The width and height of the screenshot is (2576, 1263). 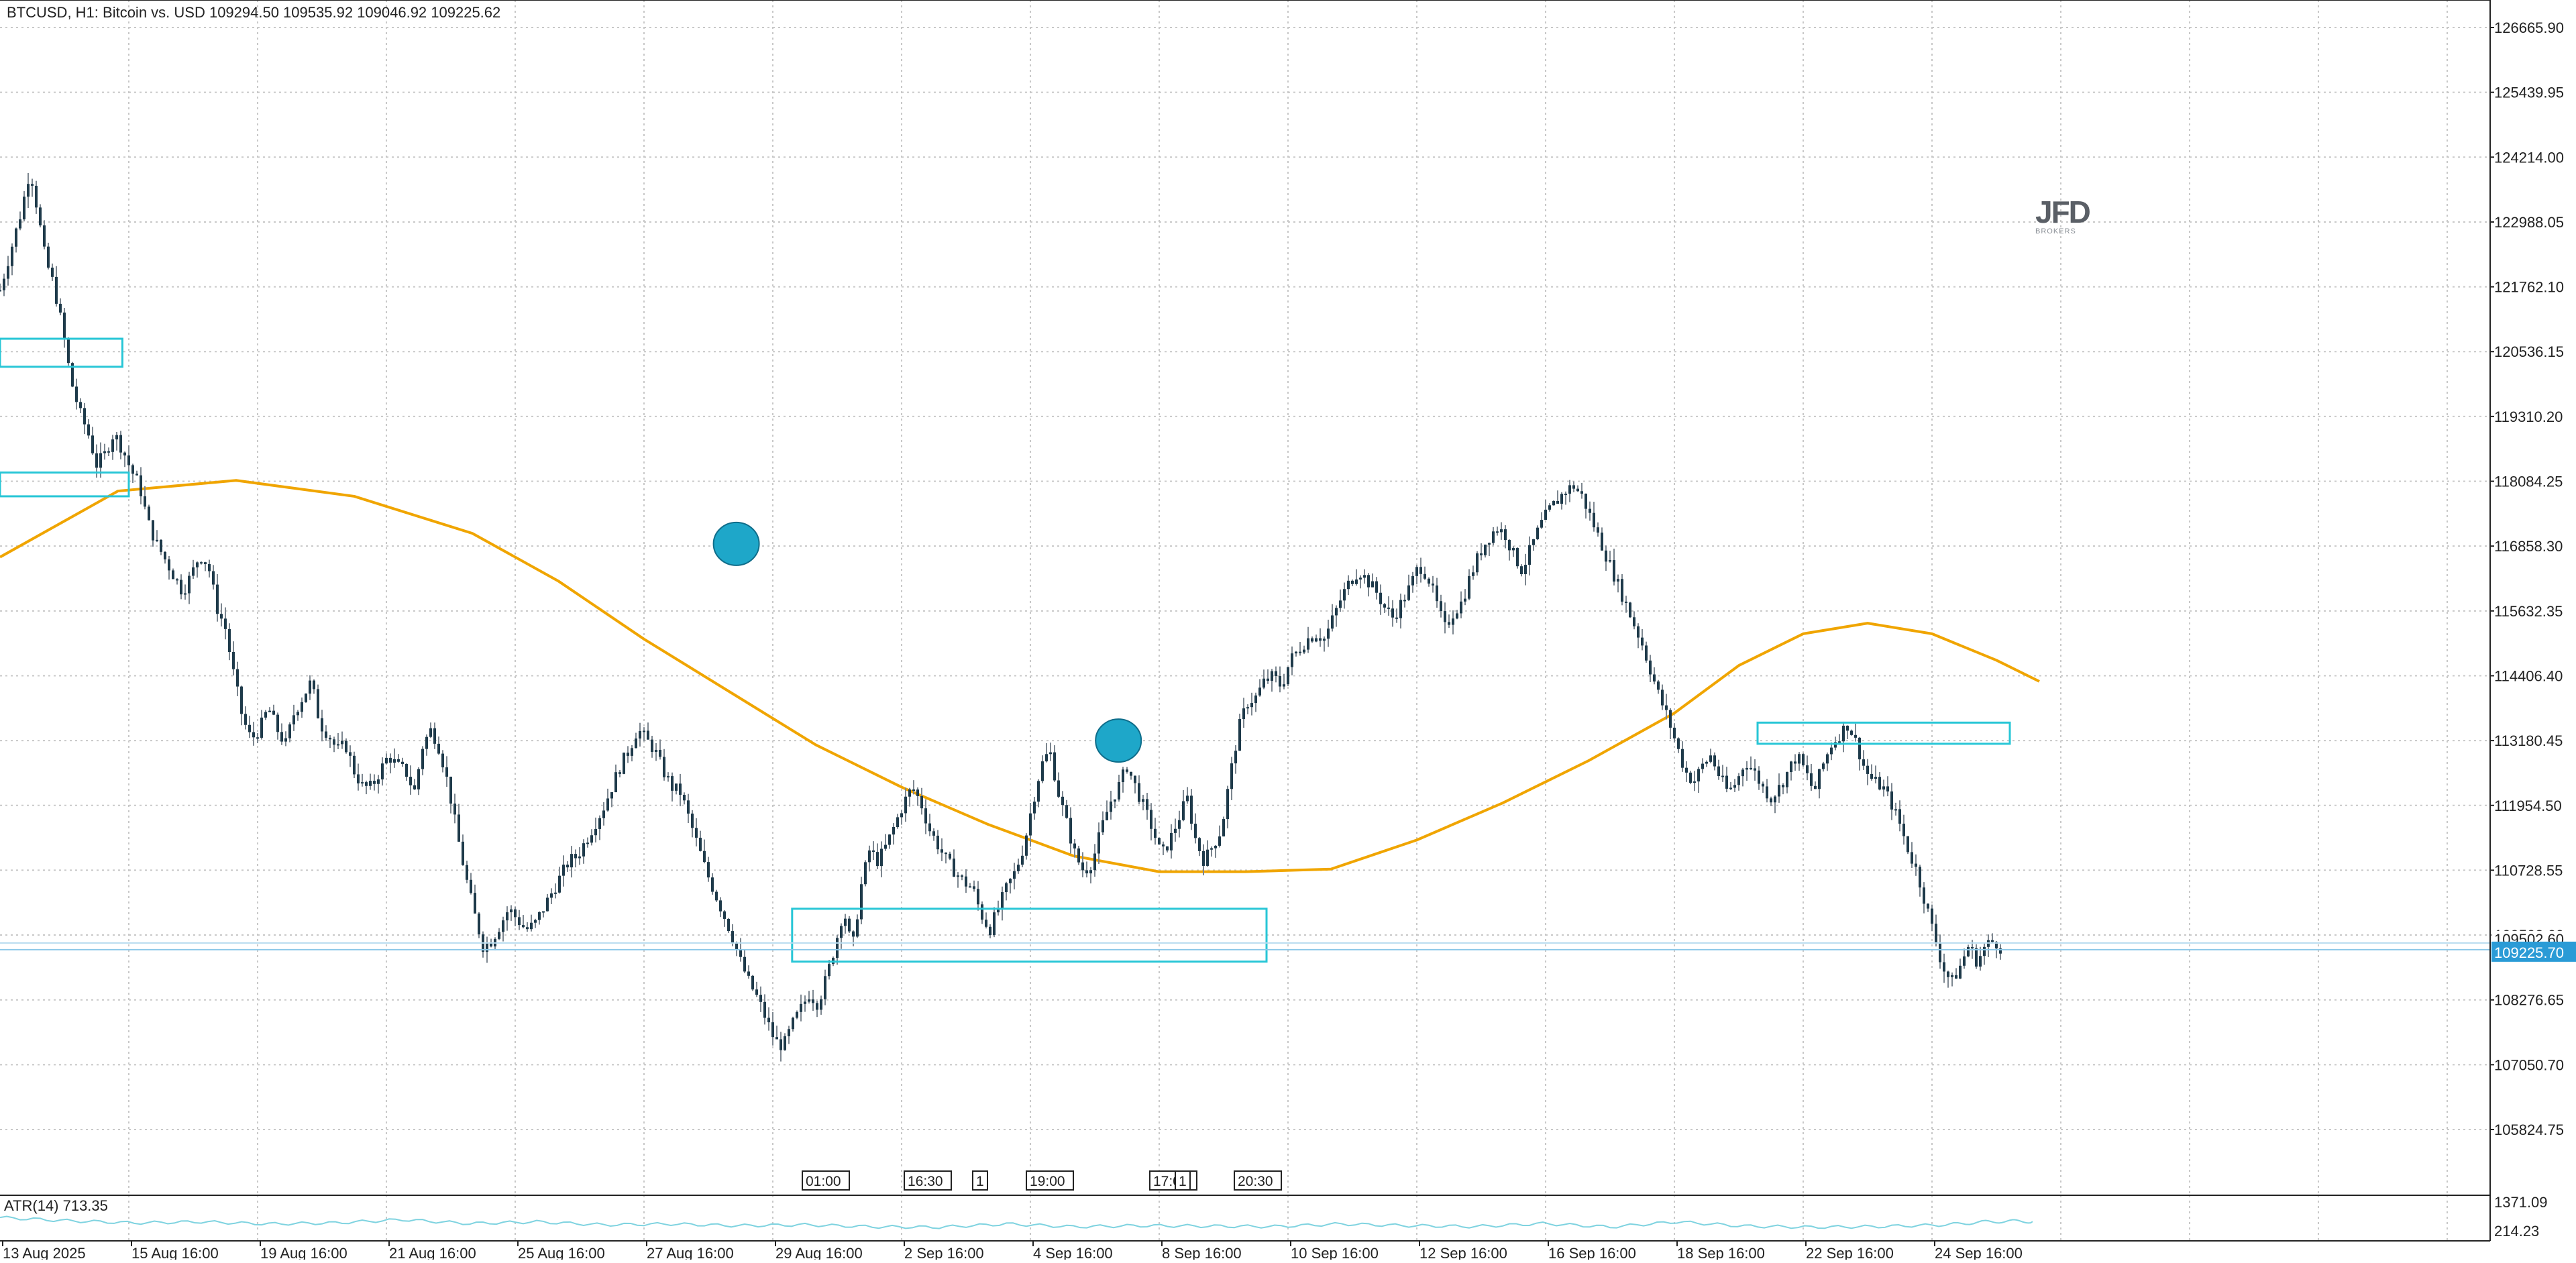 I want to click on price-tick-label: 116858.30, so click(x=2528, y=546).